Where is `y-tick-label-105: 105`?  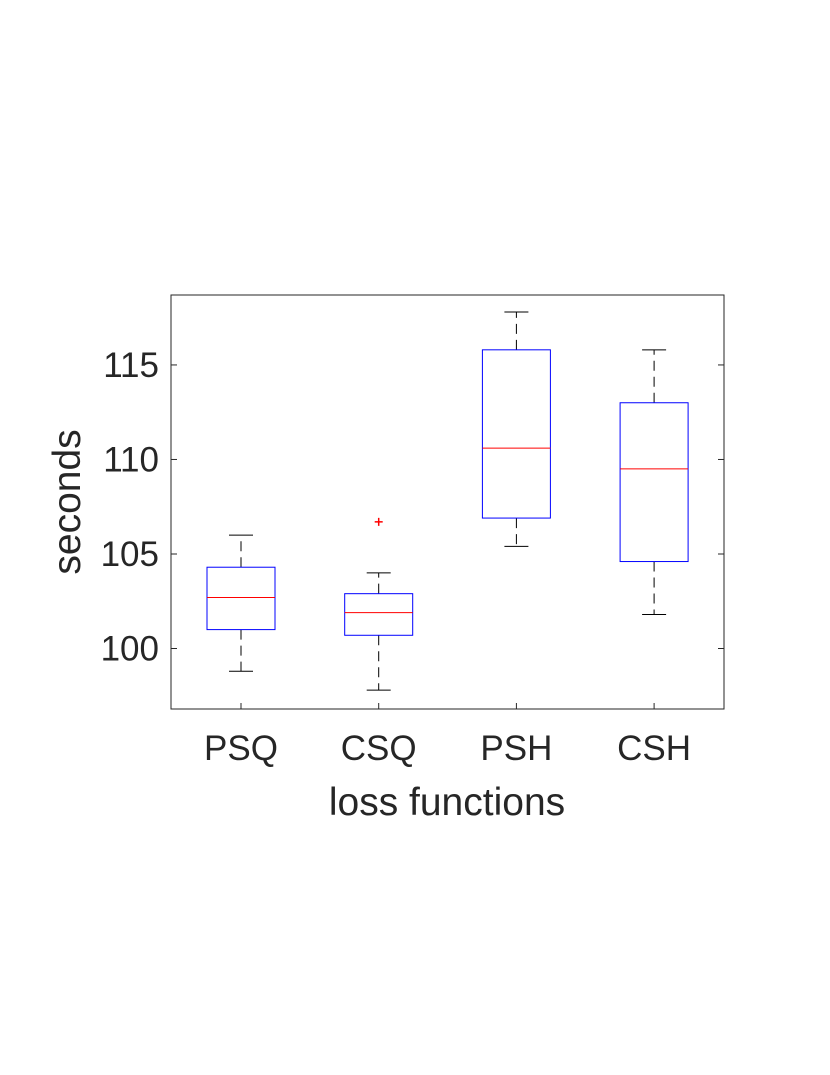
y-tick-label-105: 105 is located at coordinates (130, 554).